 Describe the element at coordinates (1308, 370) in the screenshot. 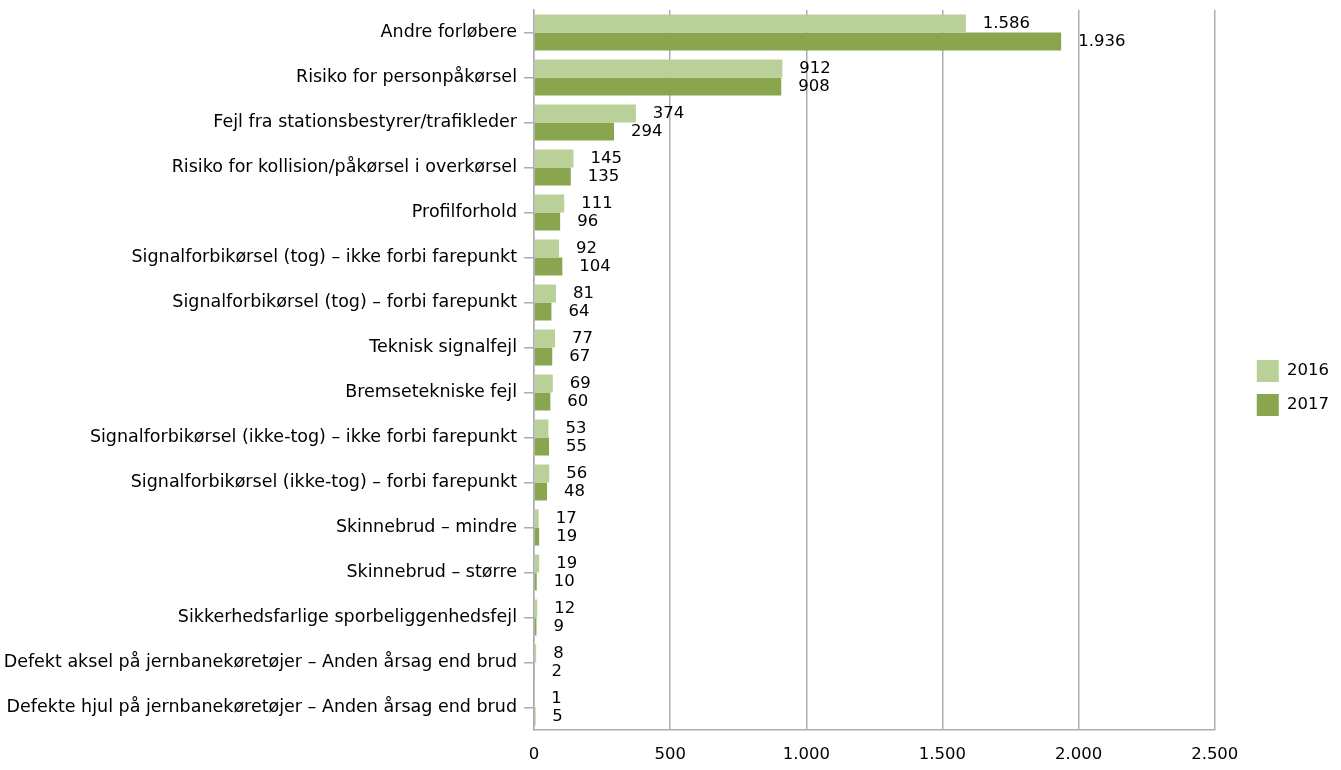

I see `legend-label: 2016` at that location.